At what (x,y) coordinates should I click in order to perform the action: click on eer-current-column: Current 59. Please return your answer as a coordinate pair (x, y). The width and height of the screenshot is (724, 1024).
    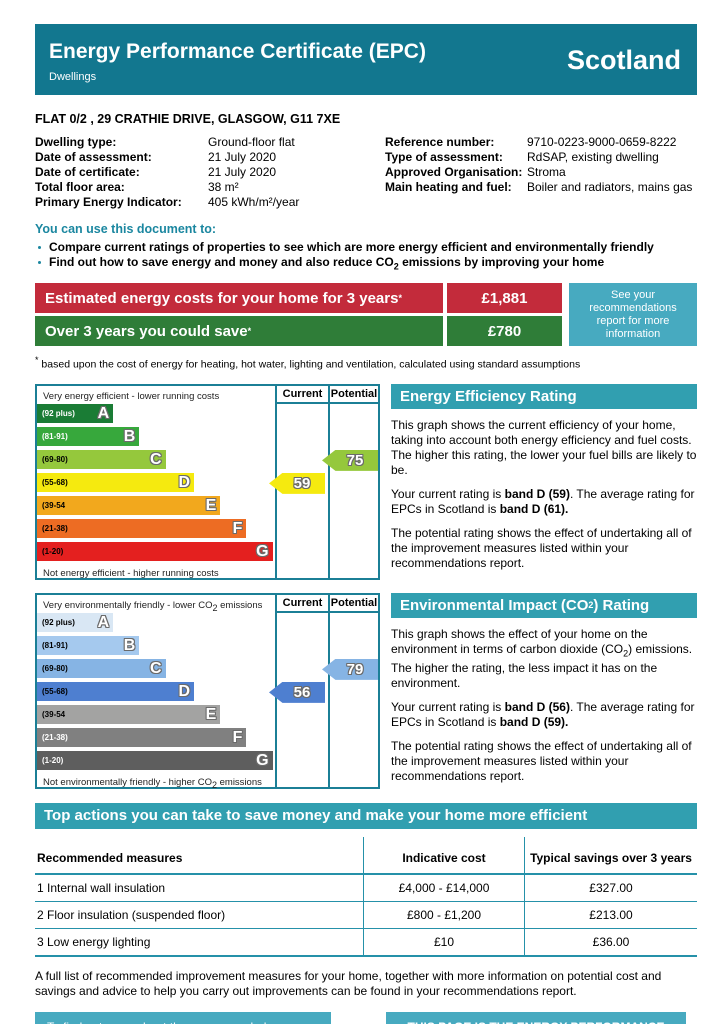
    Looking at the image, I should click on (298, 481).